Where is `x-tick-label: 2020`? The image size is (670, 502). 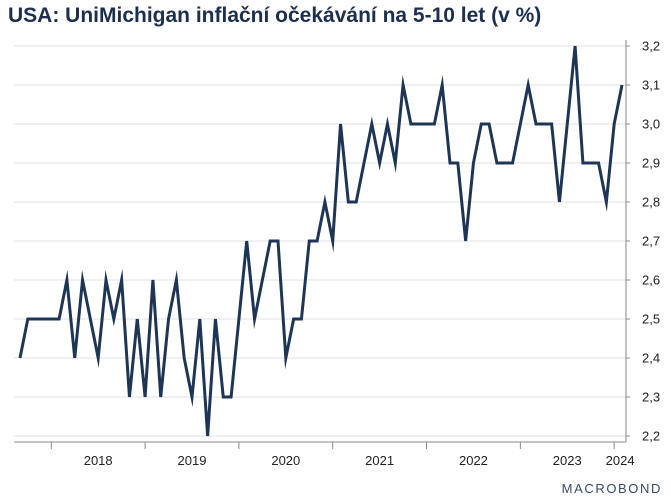 x-tick-label: 2020 is located at coordinates (285, 460).